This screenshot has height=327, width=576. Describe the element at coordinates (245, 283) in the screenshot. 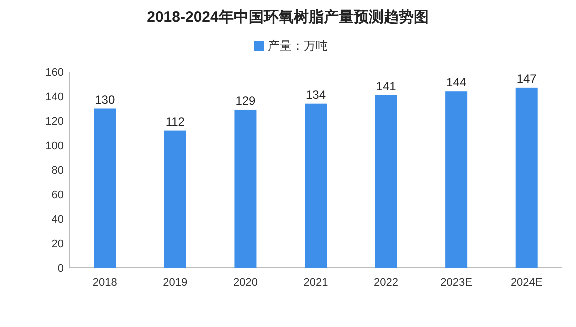

I see `xtick: 2020` at that location.